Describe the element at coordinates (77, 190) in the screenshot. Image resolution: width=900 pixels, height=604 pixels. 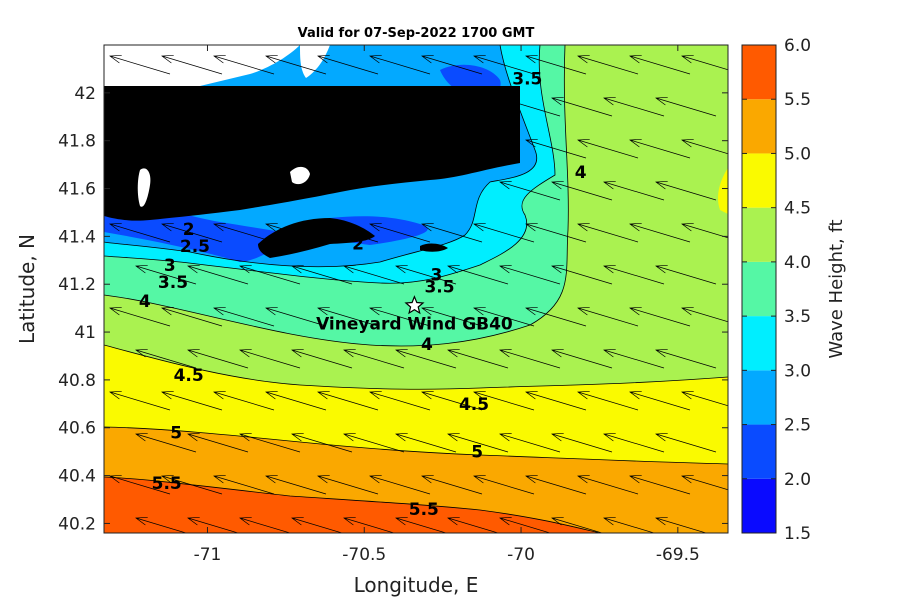
I see `y-tick-label: 41.6` at that location.